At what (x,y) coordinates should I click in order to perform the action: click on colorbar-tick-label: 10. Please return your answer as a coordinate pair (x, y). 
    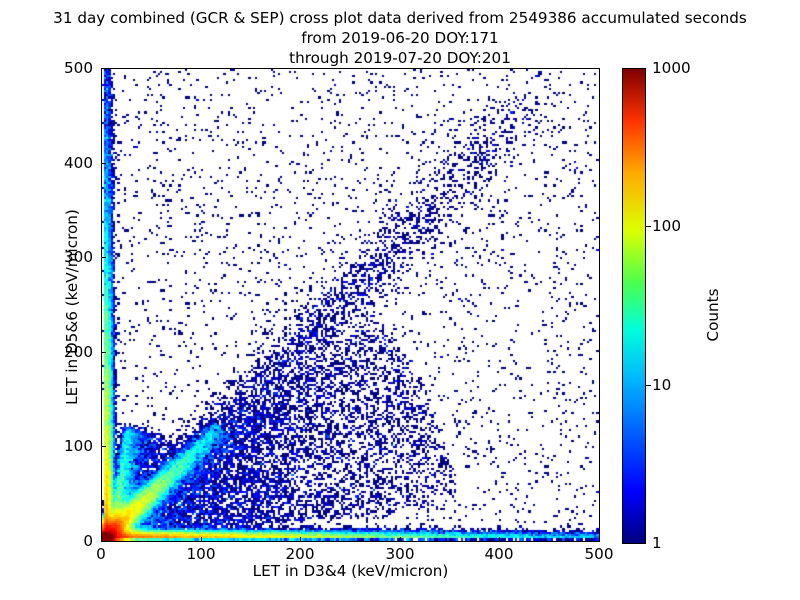
    Looking at the image, I should click on (662, 385).